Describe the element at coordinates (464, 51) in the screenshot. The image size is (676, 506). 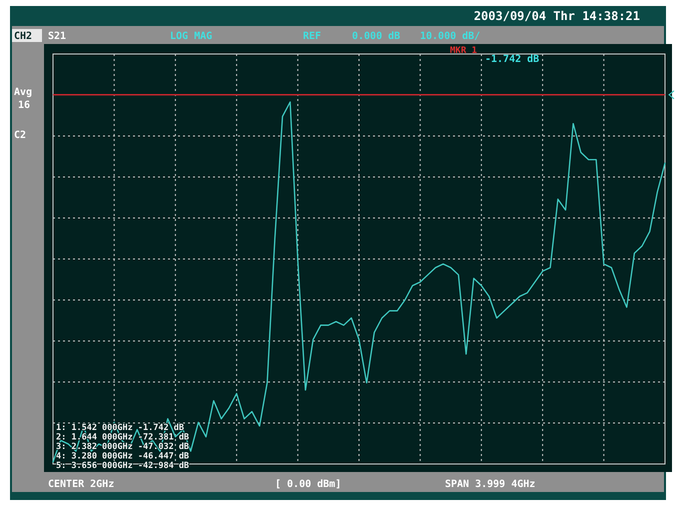
I see `text: MKR 1` at that location.